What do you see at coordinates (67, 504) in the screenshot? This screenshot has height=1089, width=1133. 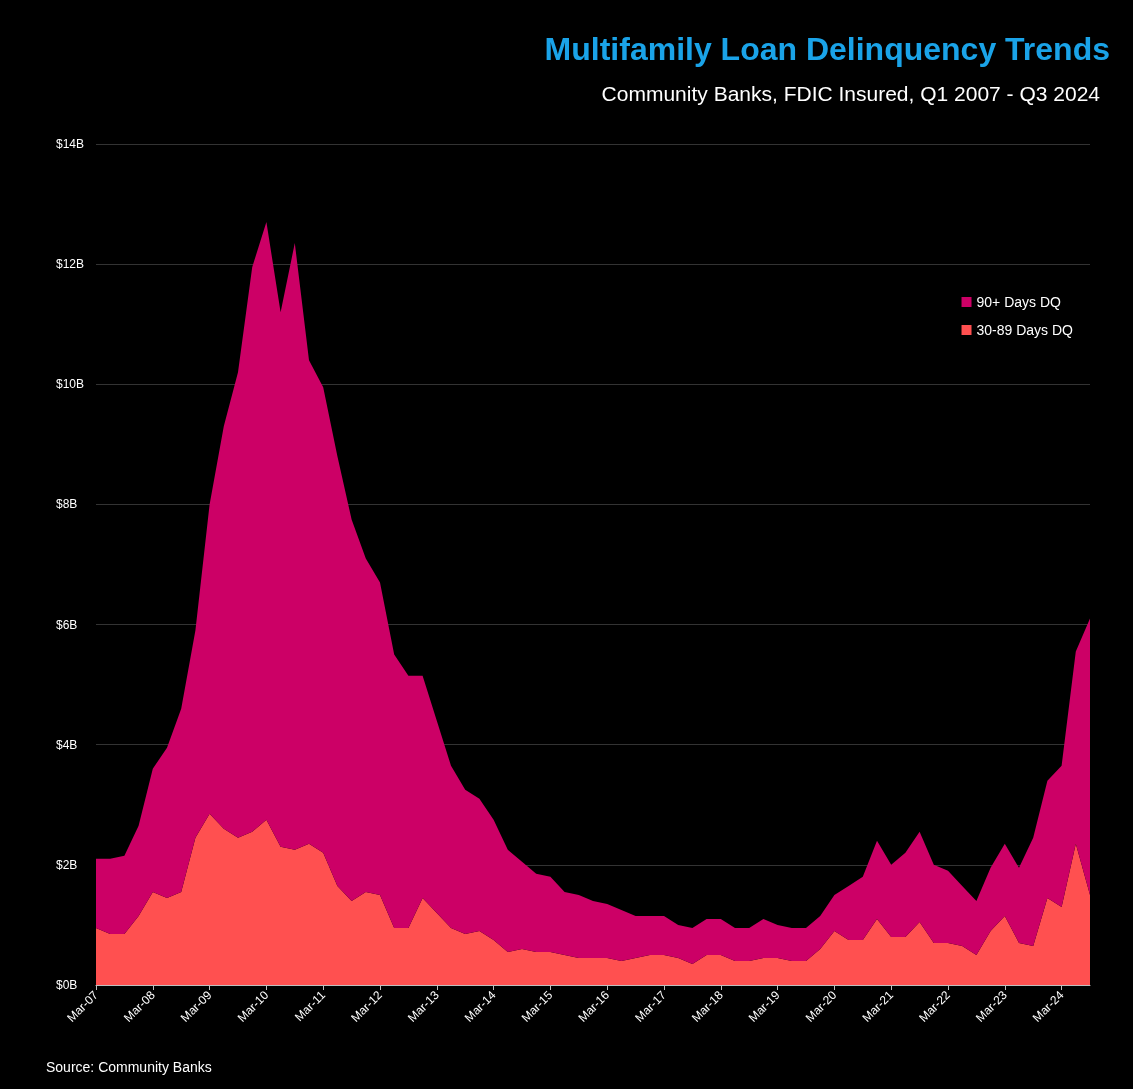 I see `y-tick-label: $8B` at bounding box center [67, 504].